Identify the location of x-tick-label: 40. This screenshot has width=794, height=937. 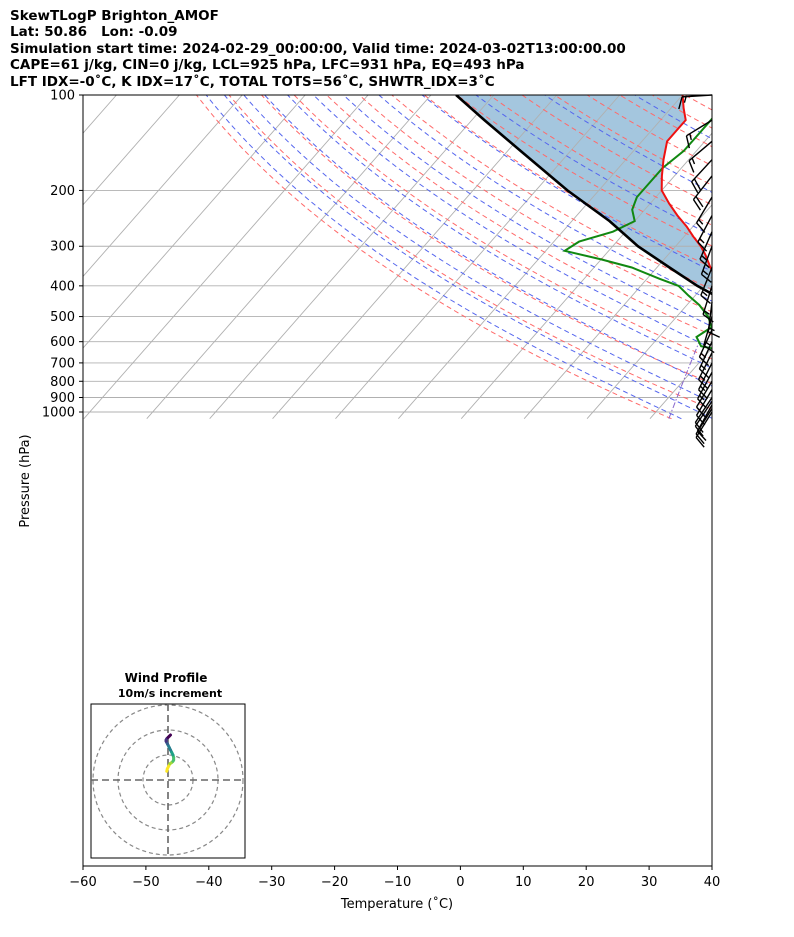
(712, 882).